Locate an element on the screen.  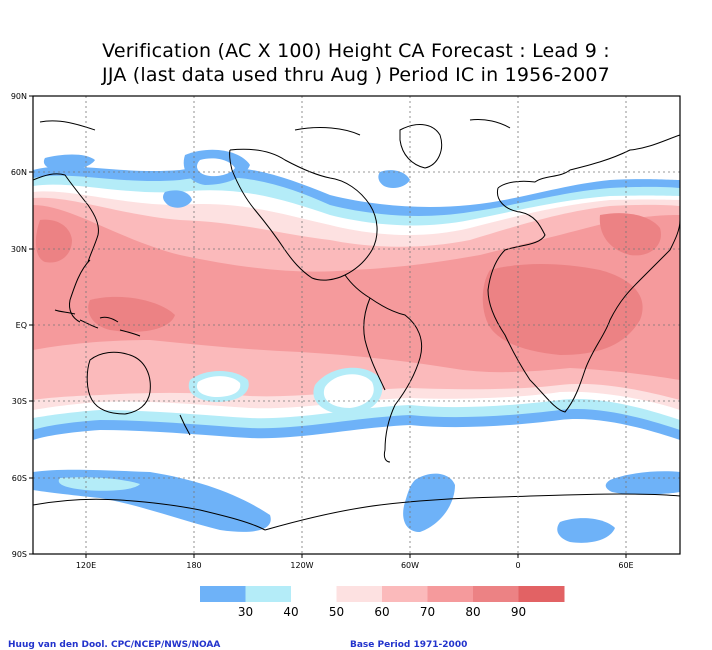
legend-label: 90 is located at coordinates (518, 612).